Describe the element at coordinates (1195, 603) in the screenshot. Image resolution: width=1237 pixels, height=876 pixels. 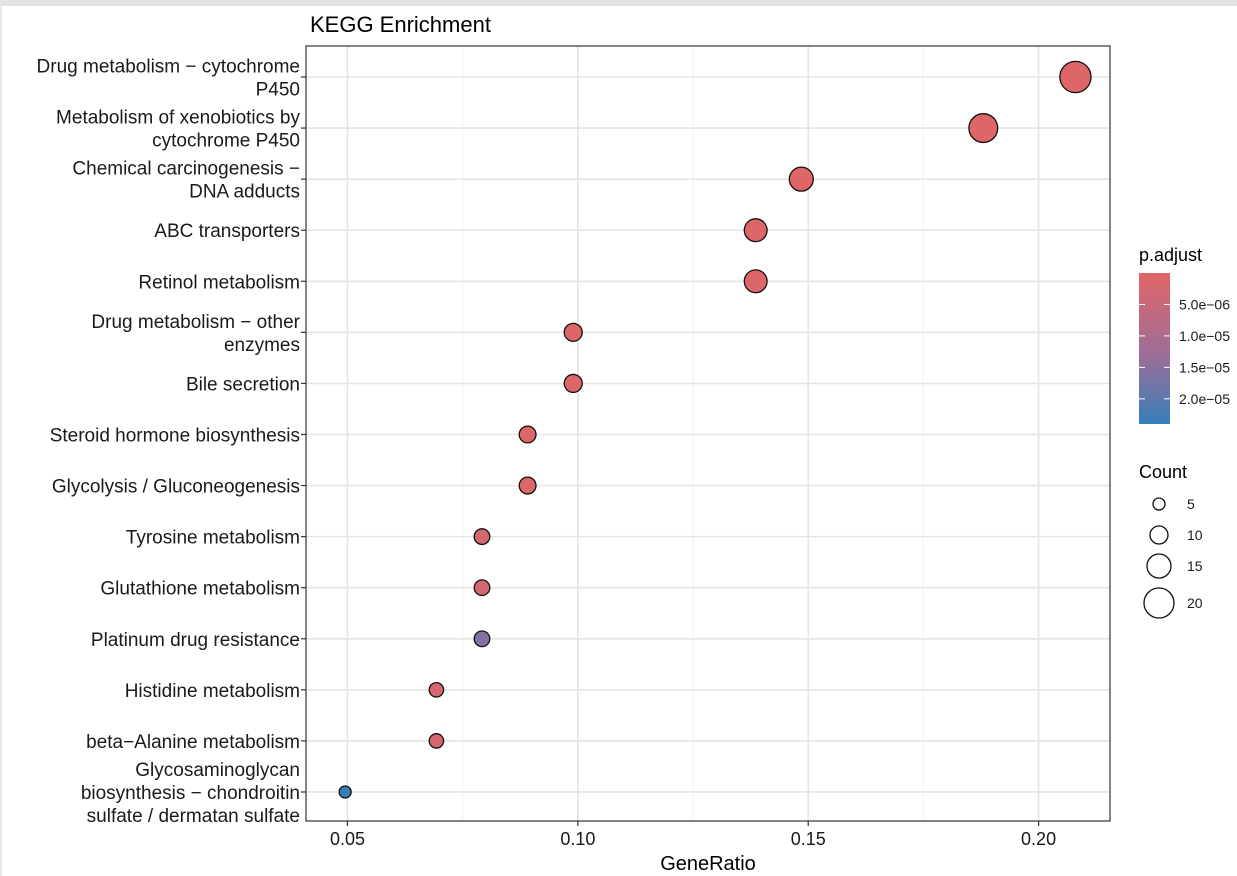
I see `legend-size-label: 20` at that location.